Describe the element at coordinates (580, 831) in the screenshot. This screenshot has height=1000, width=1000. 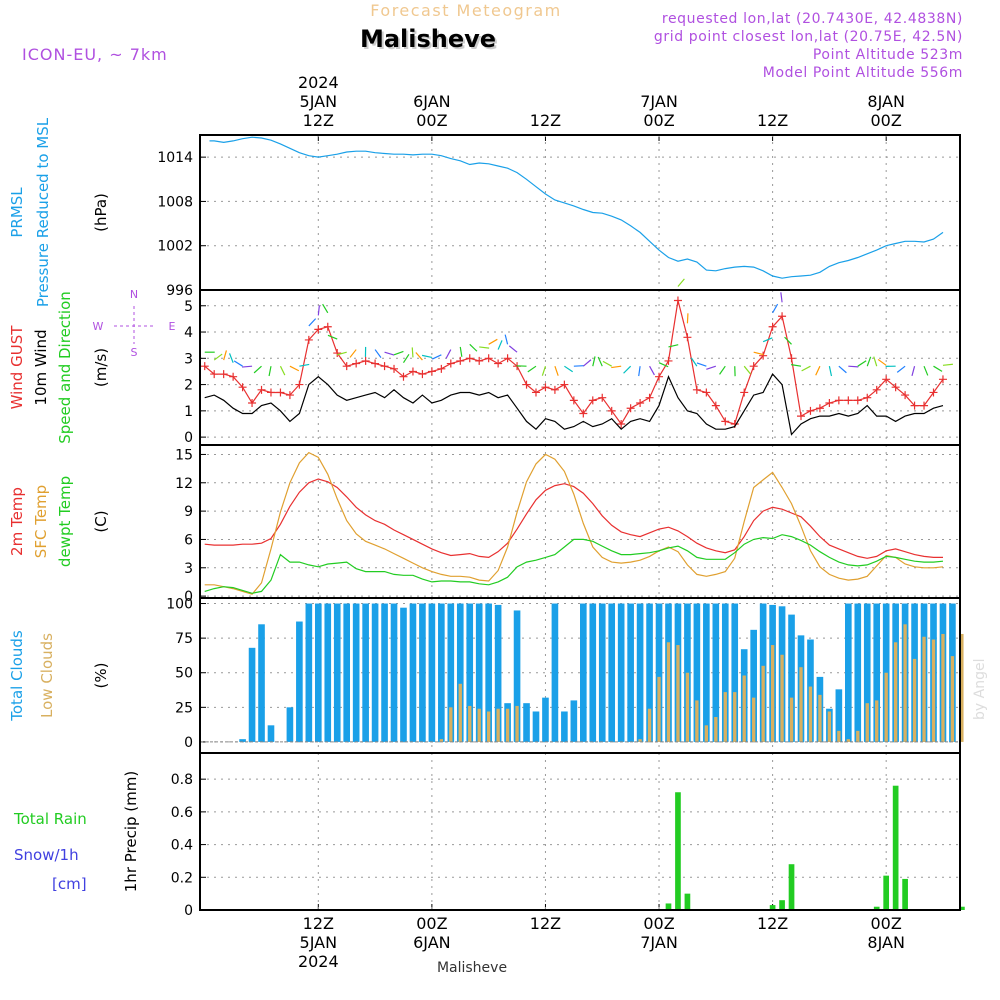
I see `panel-frame` at that location.